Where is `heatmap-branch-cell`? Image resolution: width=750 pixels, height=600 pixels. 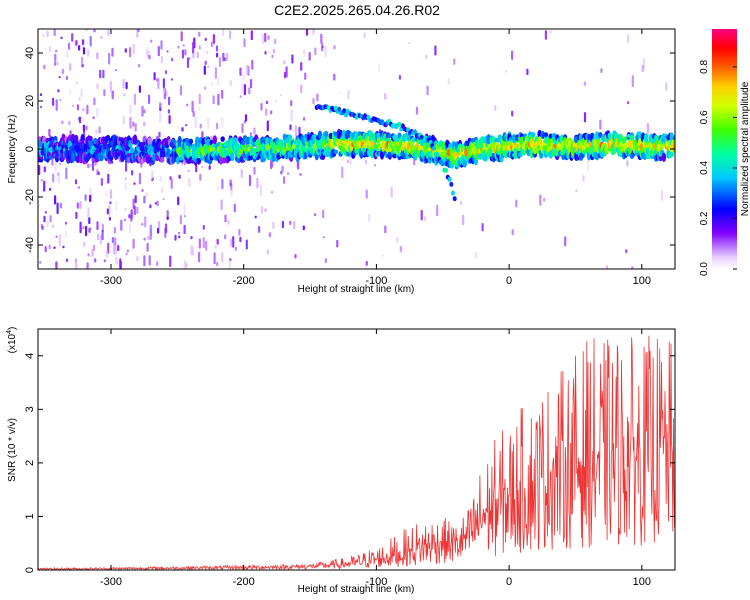 heatmap-branch-cell is located at coordinates (399, 124).